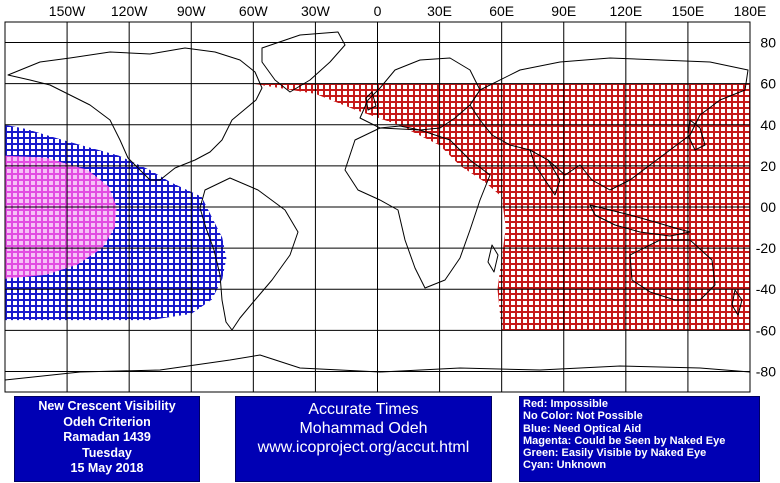  I want to click on lon-label: 150W, so click(67, 11).